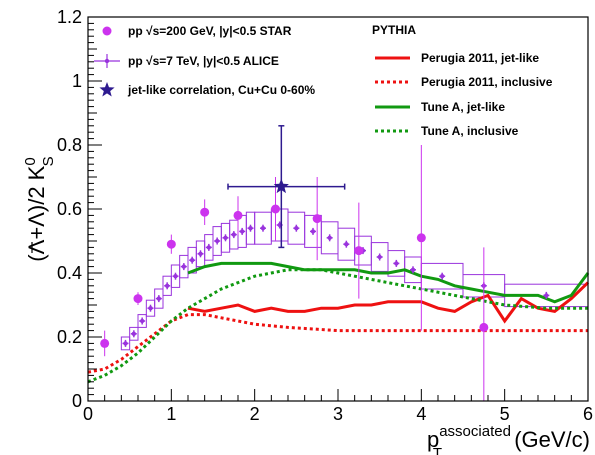  I want to click on legend-circle-icon, so click(107, 31).